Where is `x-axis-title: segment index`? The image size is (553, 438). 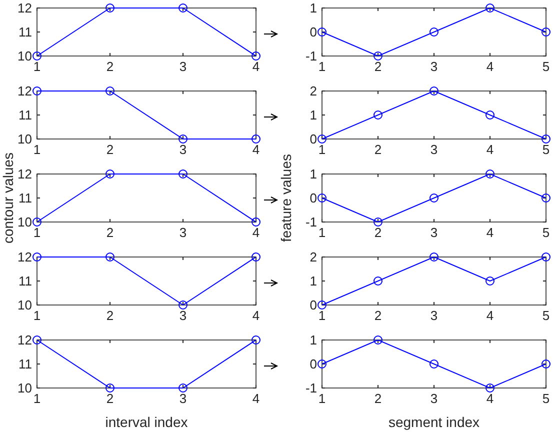 x-axis-title: segment index is located at coordinates (434, 422).